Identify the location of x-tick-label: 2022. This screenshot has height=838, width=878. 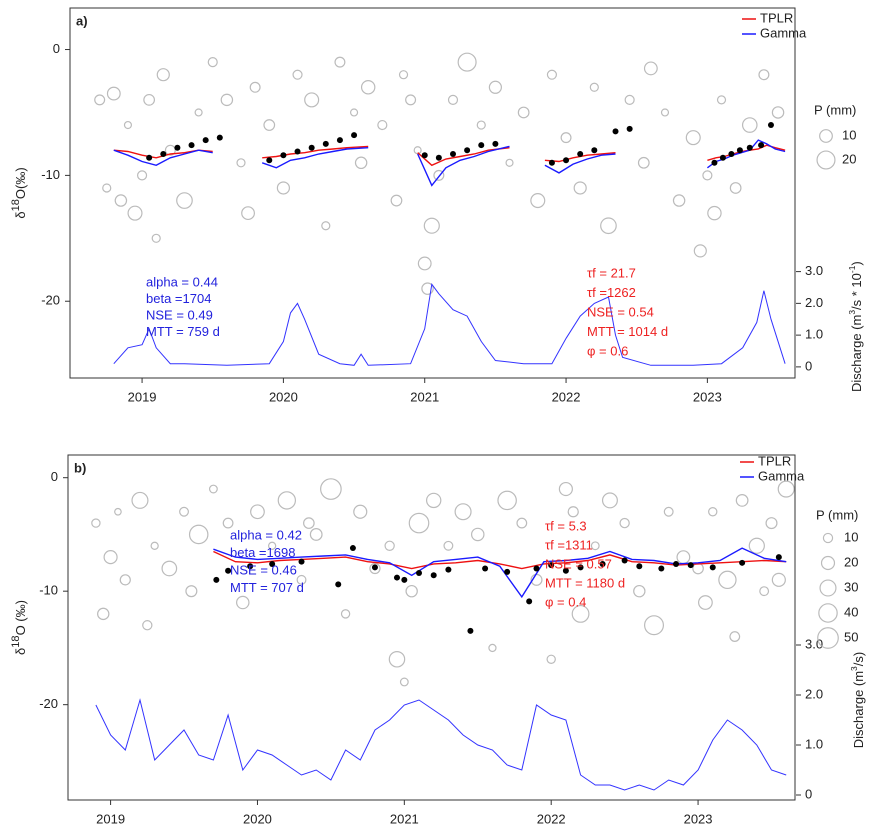
(566, 396).